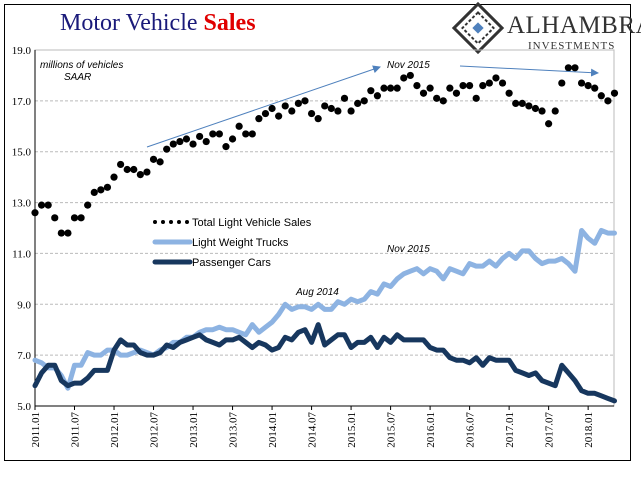 This screenshot has width=641, height=481. What do you see at coordinates (22, 102) in the screenshot?
I see `y-tick-label: 17.0` at bounding box center [22, 102].